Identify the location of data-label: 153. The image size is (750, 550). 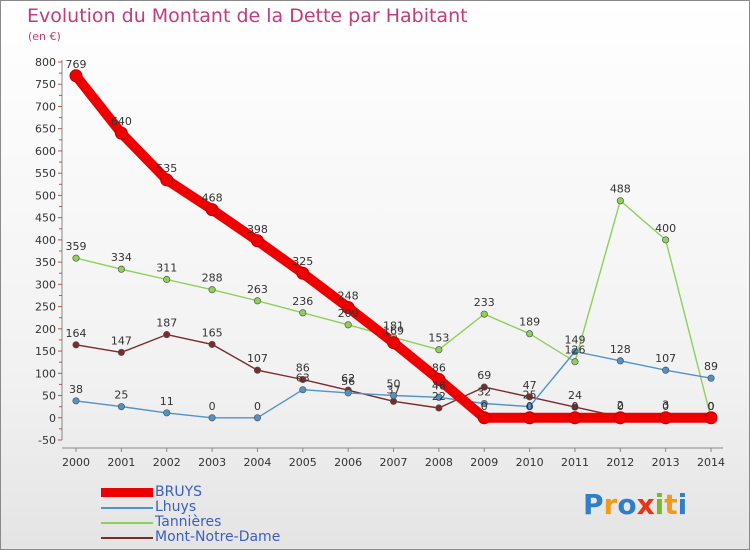
(438, 338).